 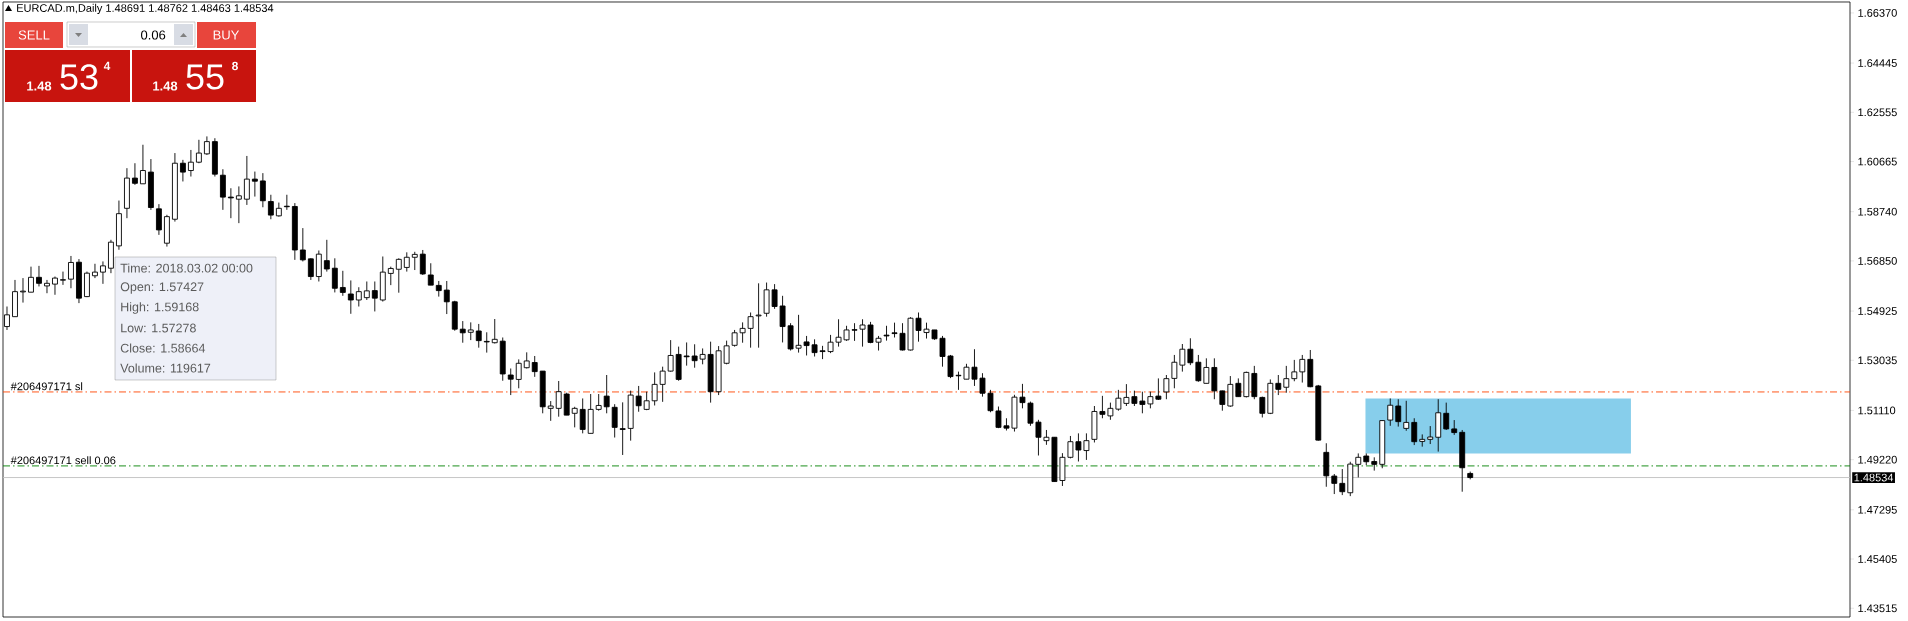 What do you see at coordinates (1877, 311) in the screenshot?
I see `y-tick-label: 1.54925` at bounding box center [1877, 311].